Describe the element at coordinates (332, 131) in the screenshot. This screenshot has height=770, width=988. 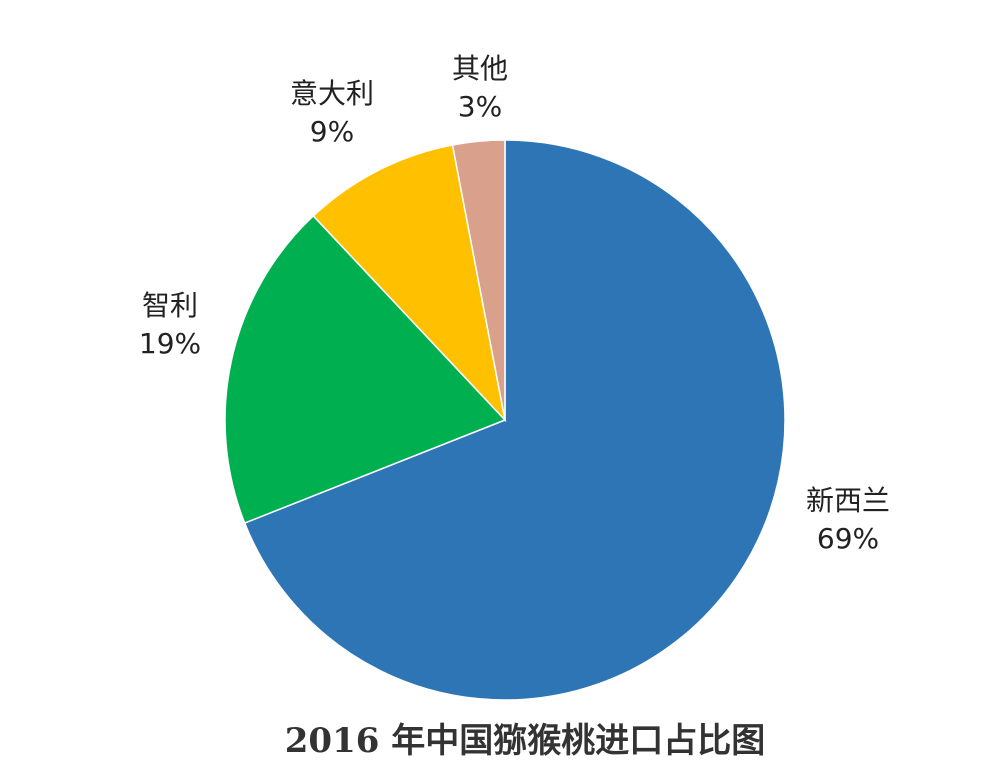
I see `slice-value-label: 9%` at that location.